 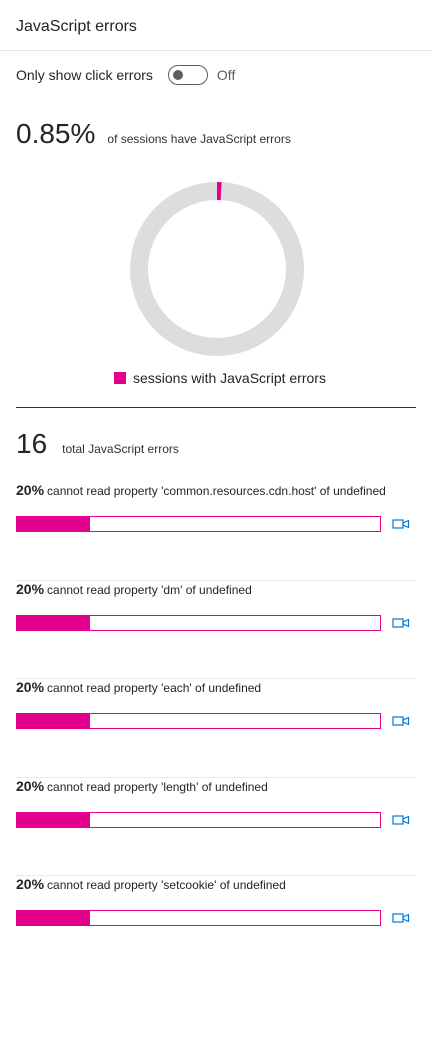 What do you see at coordinates (120, 449) in the screenshot?
I see `total-errors-label: total JavaScript errors` at bounding box center [120, 449].